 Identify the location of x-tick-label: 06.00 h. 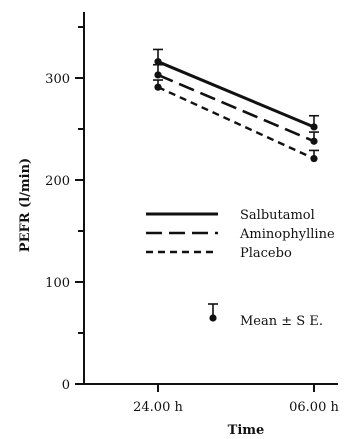
(314, 407).